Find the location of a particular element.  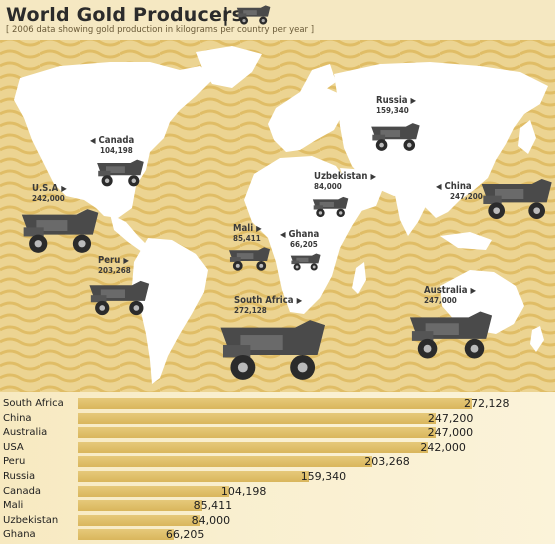

bar-row: Mali 85,411 is located at coordinates (277, 506).